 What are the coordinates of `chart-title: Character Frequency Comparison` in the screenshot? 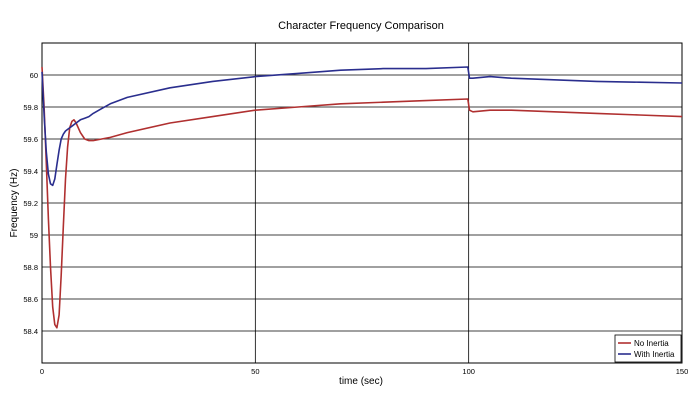 It's located at (361, 26).